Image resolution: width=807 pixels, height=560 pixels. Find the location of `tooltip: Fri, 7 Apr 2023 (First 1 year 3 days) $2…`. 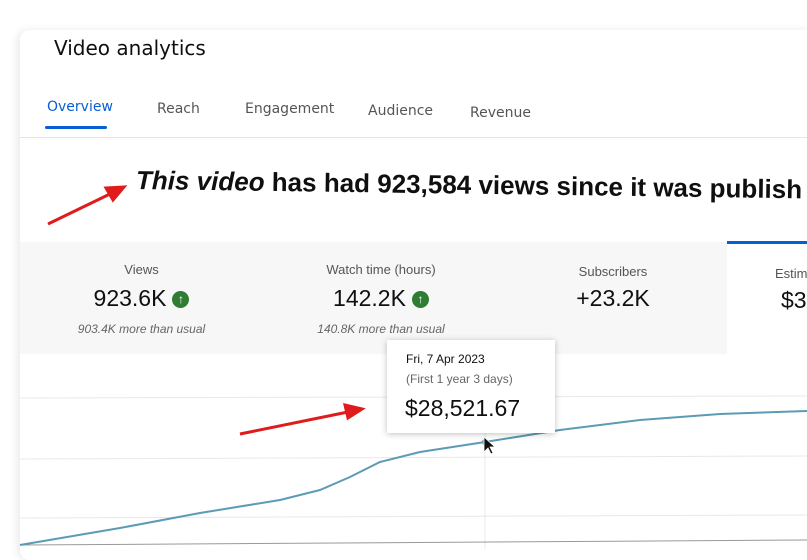

tooltip: Fri, 7 Apr 2023 (First 1 year 3 days) $2… is located at coordinates (471, 386).